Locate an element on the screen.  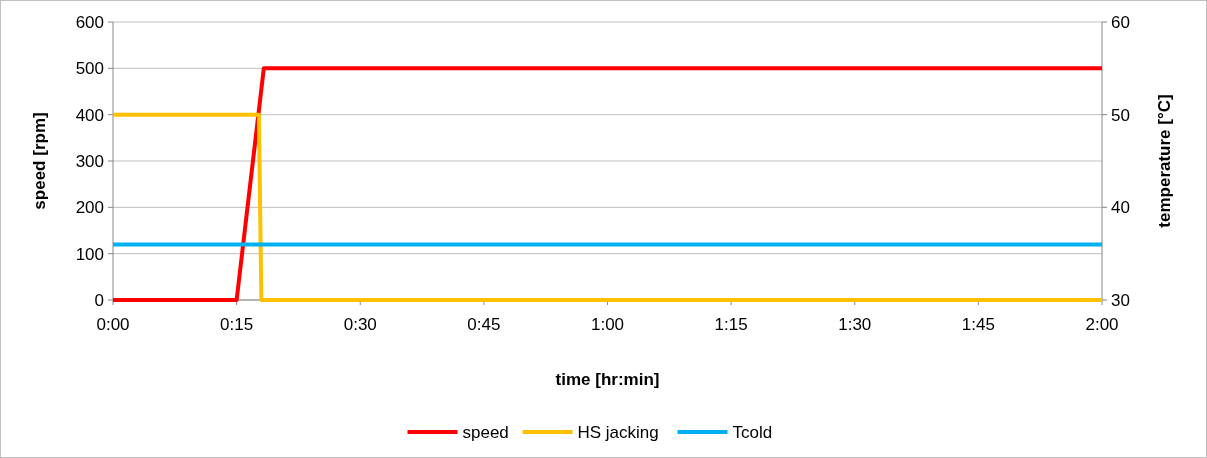
y-tick-label: 200 is located at coordinates (89, 208).